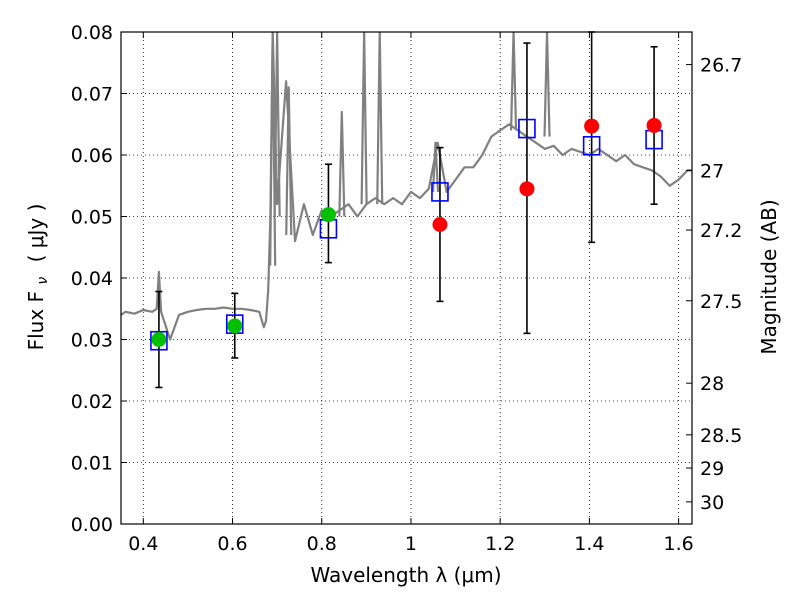 The height and width of the screenshot is (600, 800). I want to click on y-axis-label-unit: ( μJy ), so click(36, 233).